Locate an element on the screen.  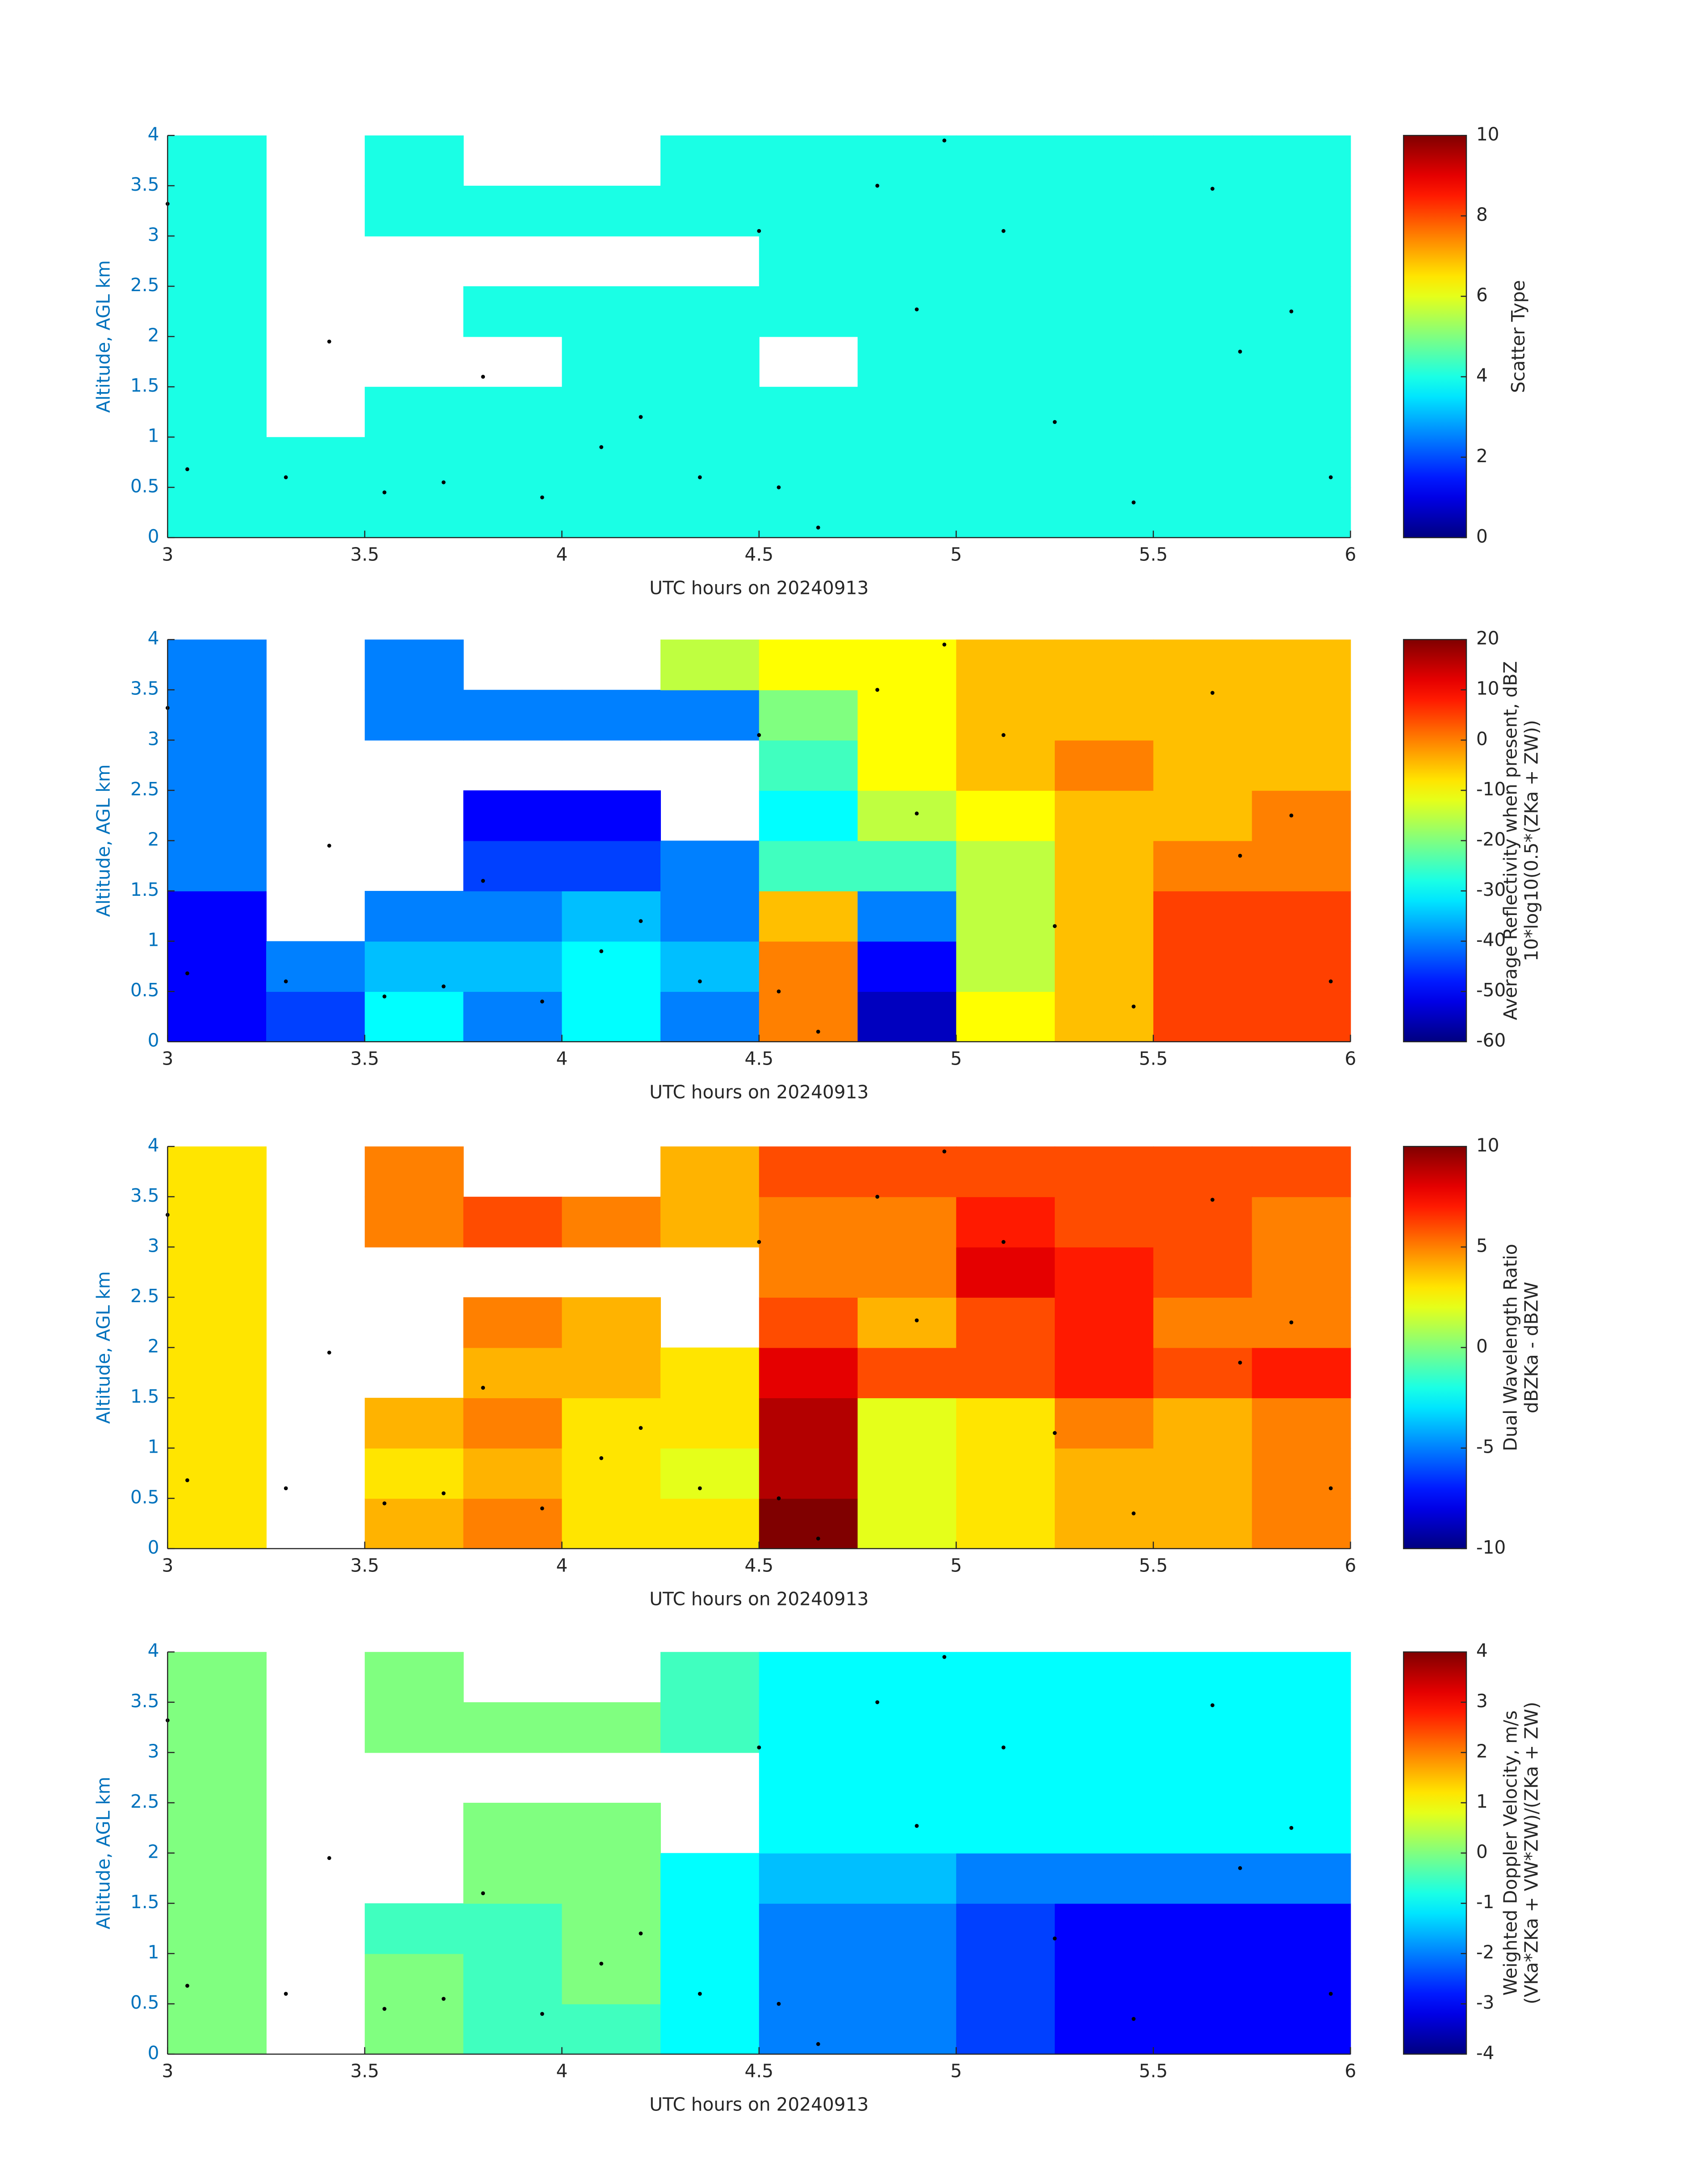
colorbar-tick-label: 8 is located at coordinates (1482, 214).